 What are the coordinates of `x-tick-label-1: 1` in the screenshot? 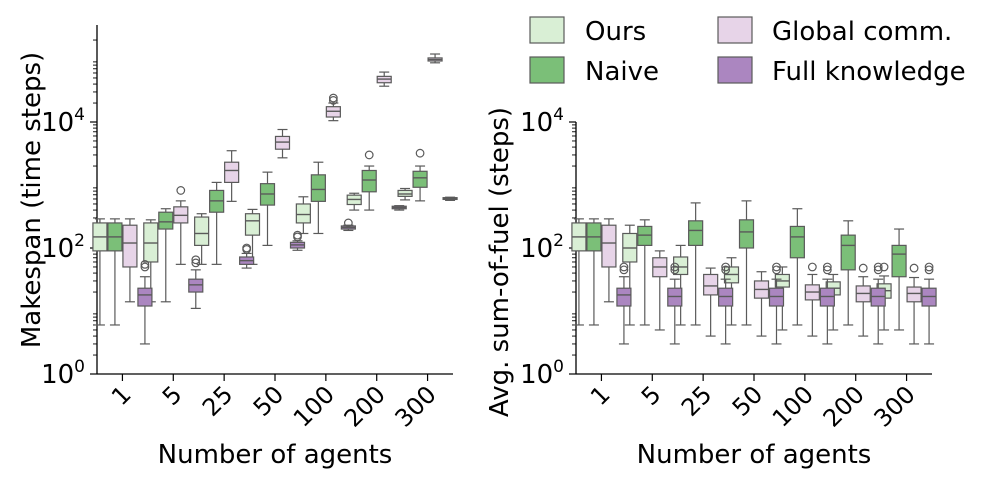 It's located at (600, 395).